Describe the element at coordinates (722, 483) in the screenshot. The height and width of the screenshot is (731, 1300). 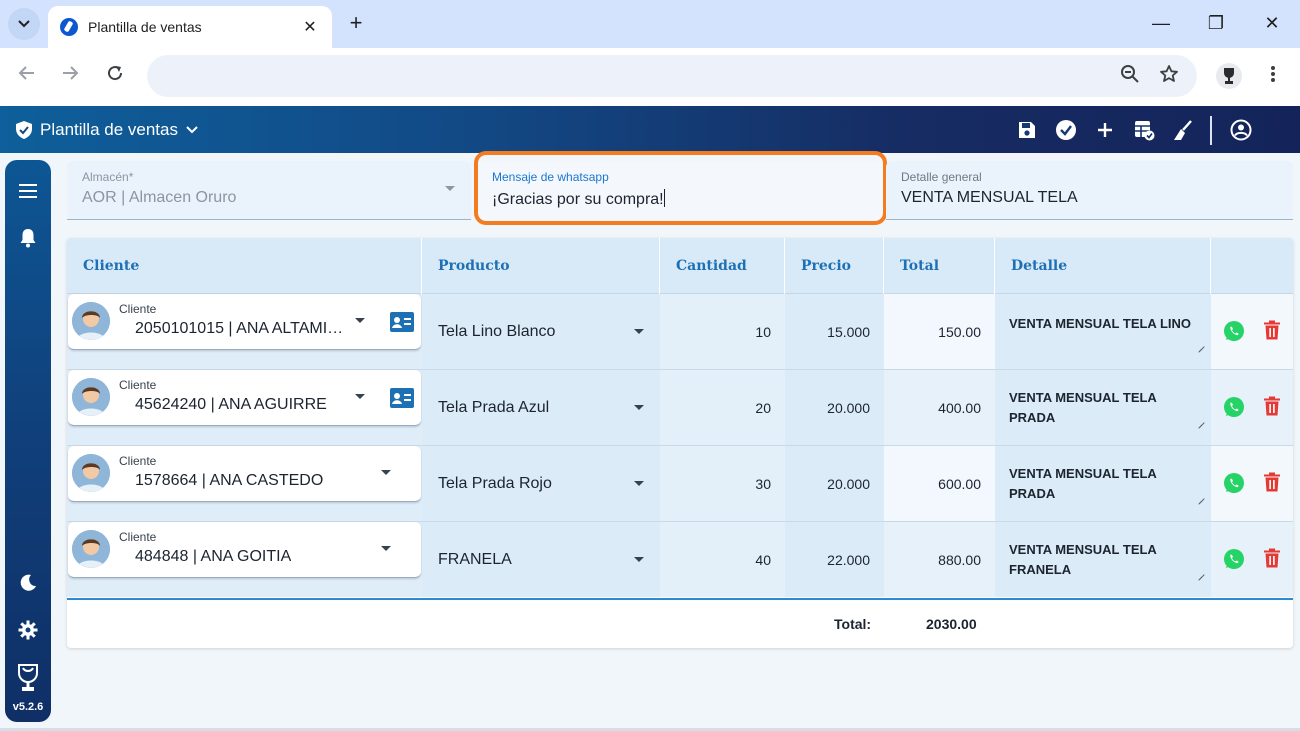
I see `quantity-input: 30` at that location.